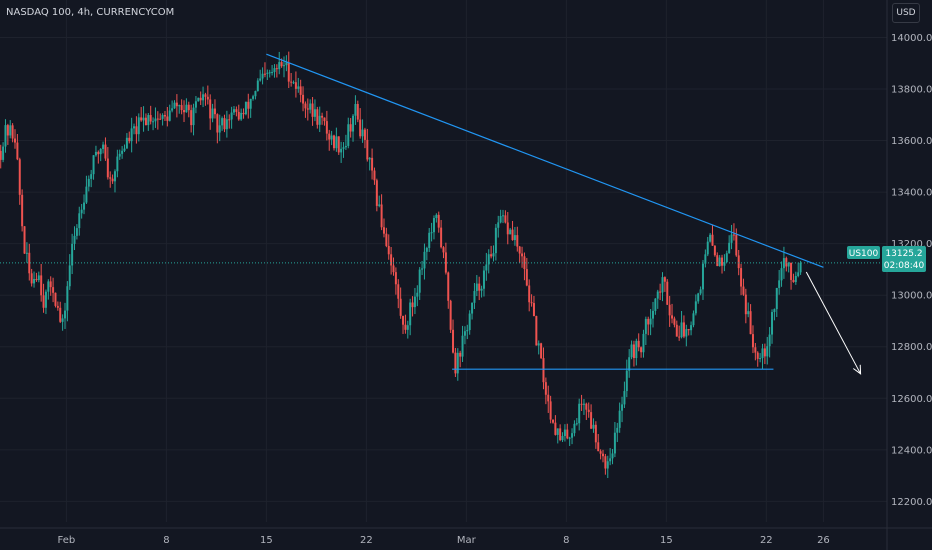 The image size is (932, 550). I want to click on time-axis: Feb 8 15 22 Mar 8 15 22 26, so click(444, 540).